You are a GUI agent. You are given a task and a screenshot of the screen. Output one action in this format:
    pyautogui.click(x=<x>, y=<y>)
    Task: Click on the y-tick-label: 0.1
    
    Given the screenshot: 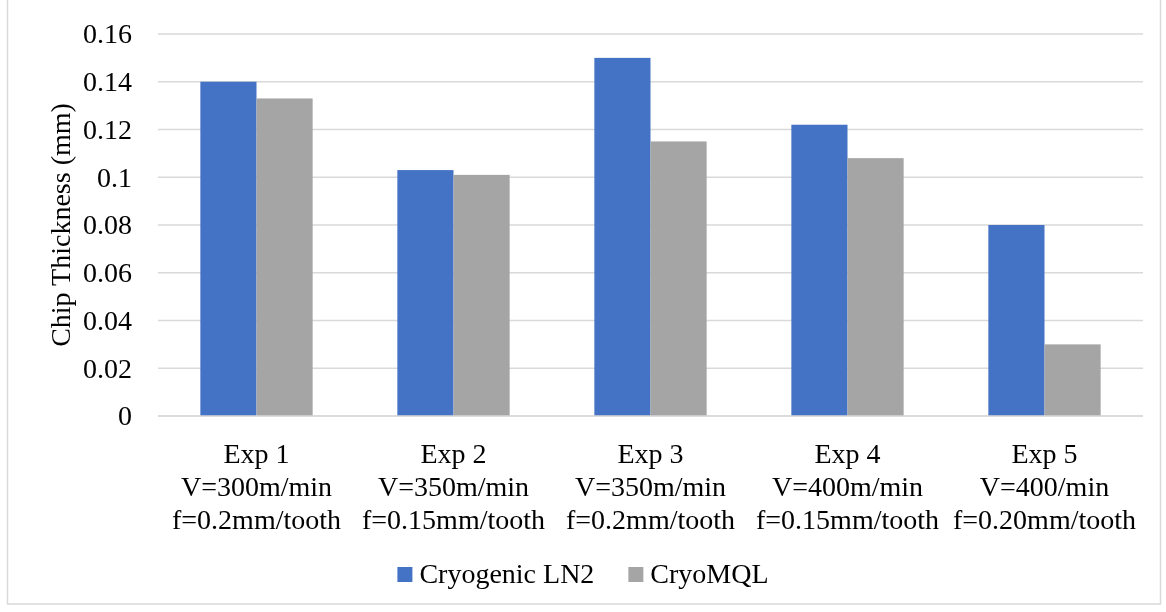 What is the action you would take?
    pyautogui.click(x=114, y=177)
    